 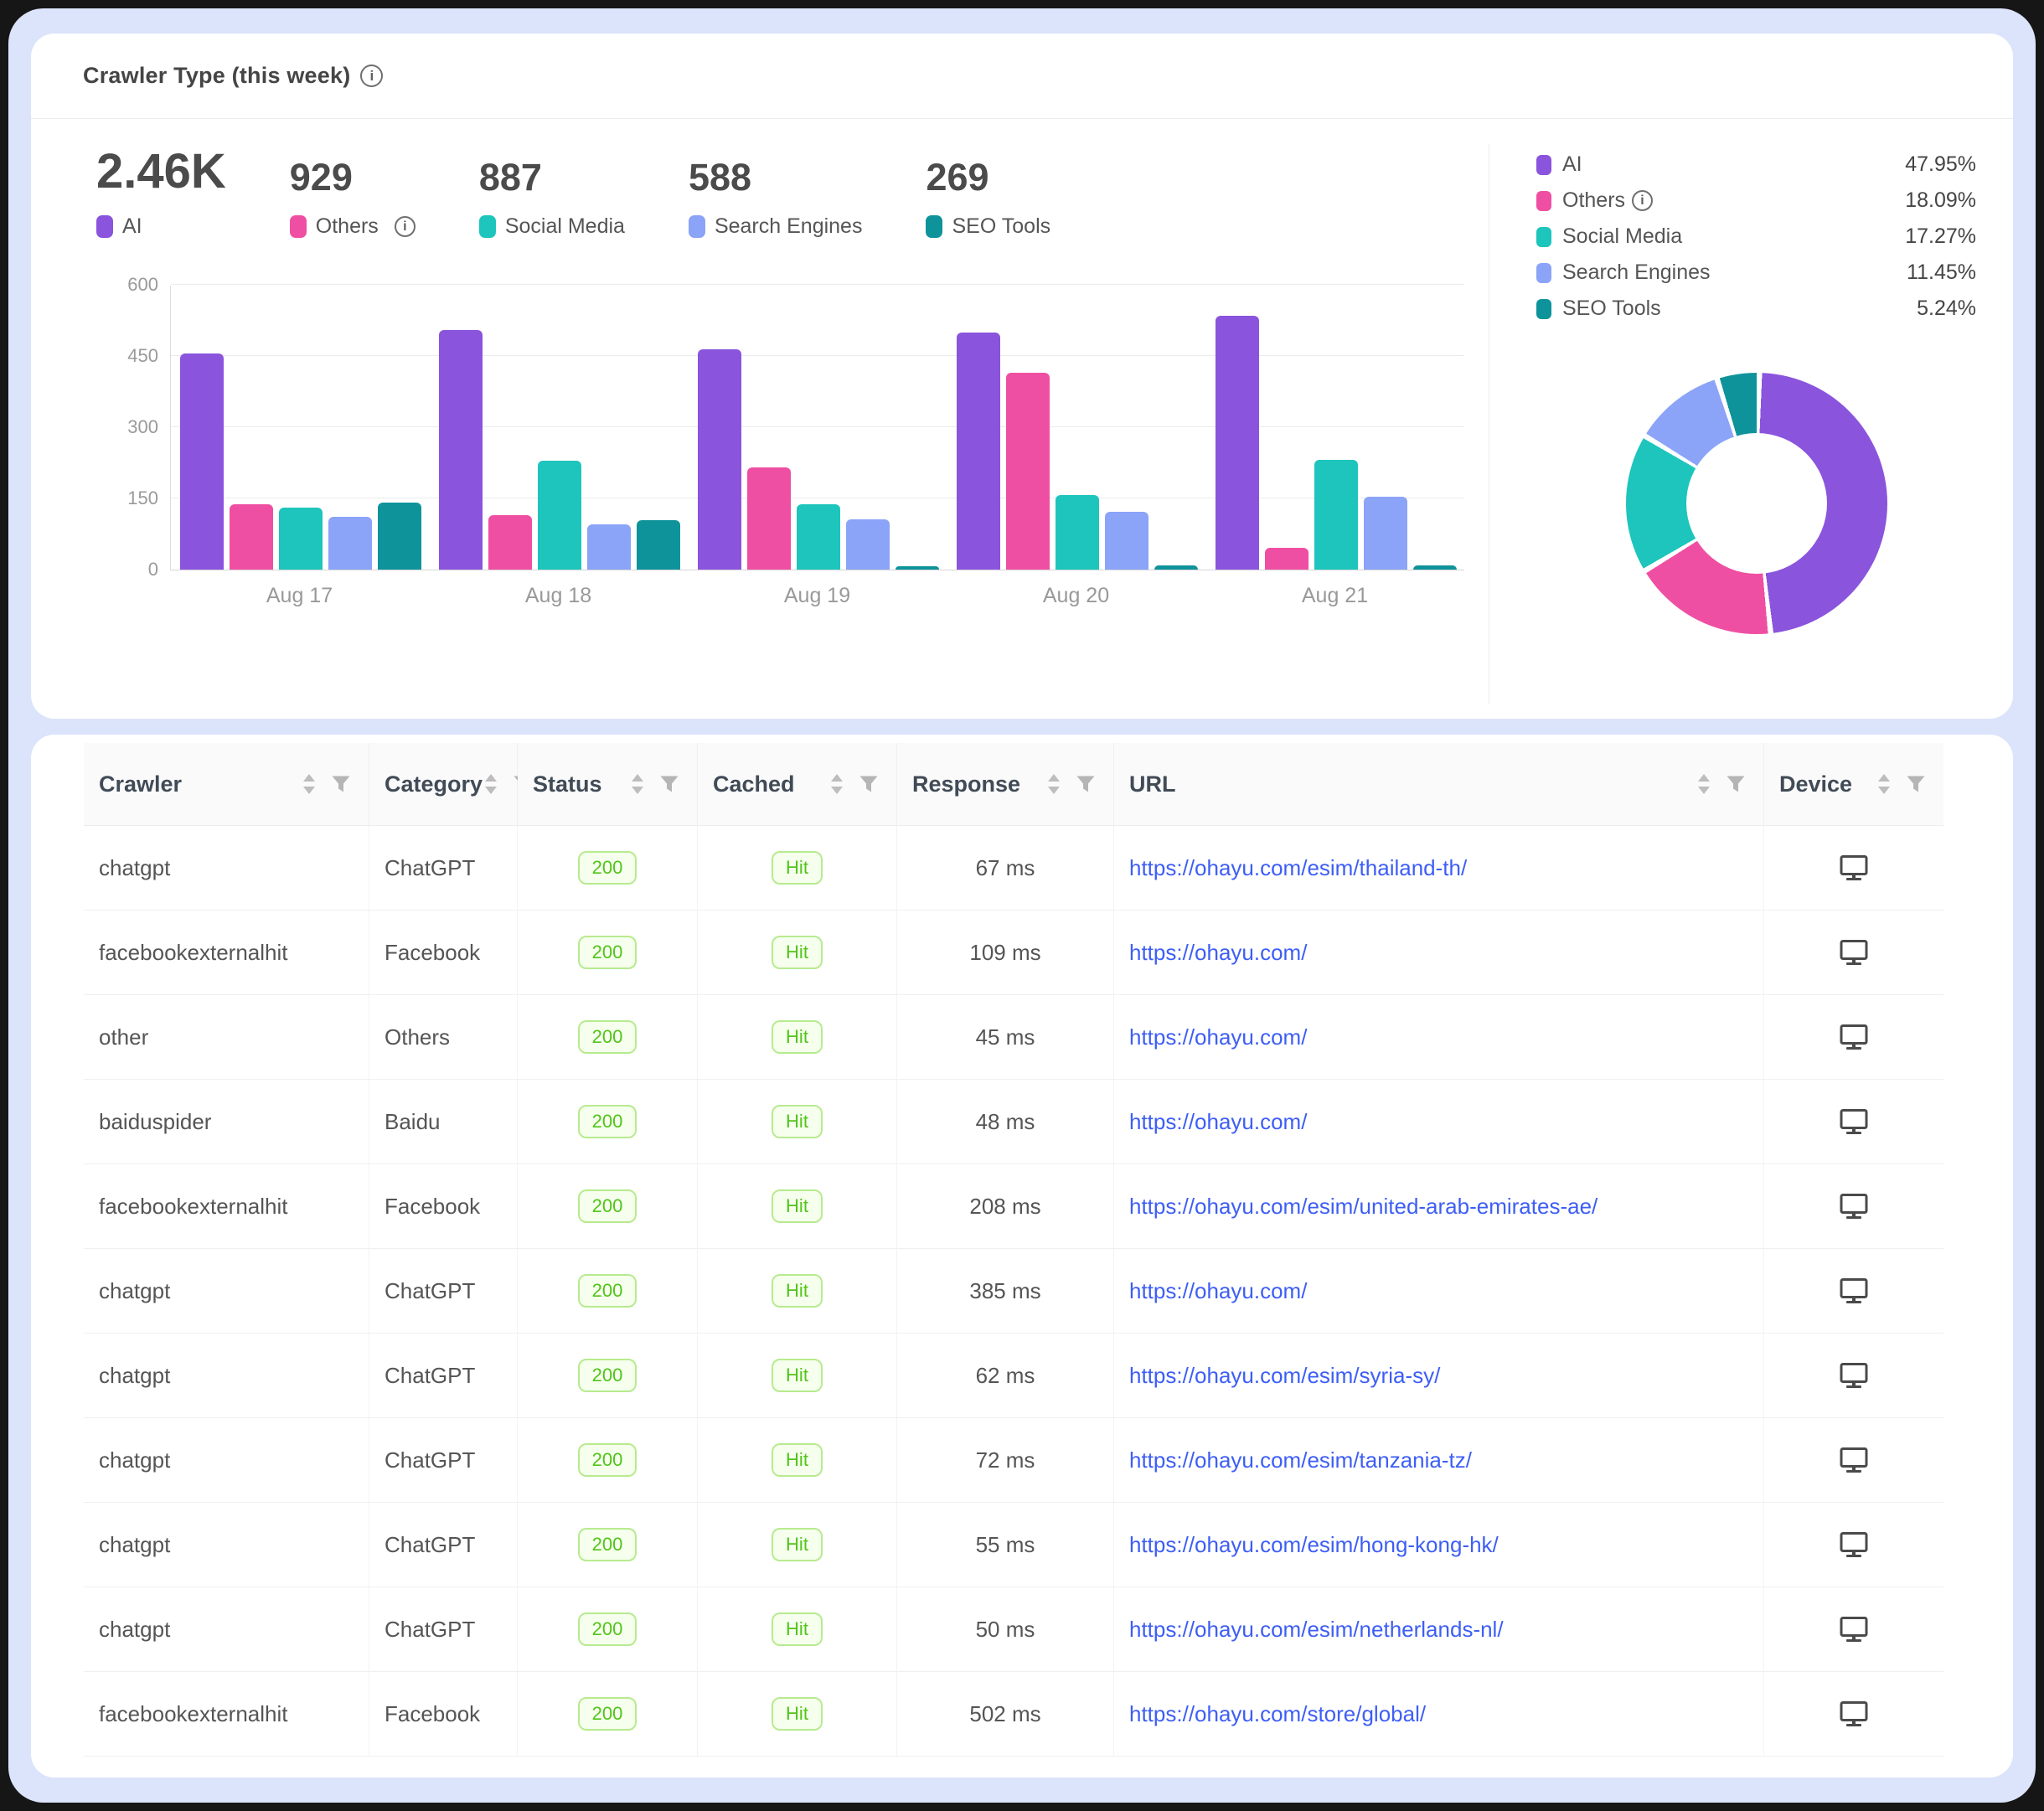 I want to click on cell-url: https://ohayu.com/esim/tanzania-tz/, so click(x=1439, y=1461).